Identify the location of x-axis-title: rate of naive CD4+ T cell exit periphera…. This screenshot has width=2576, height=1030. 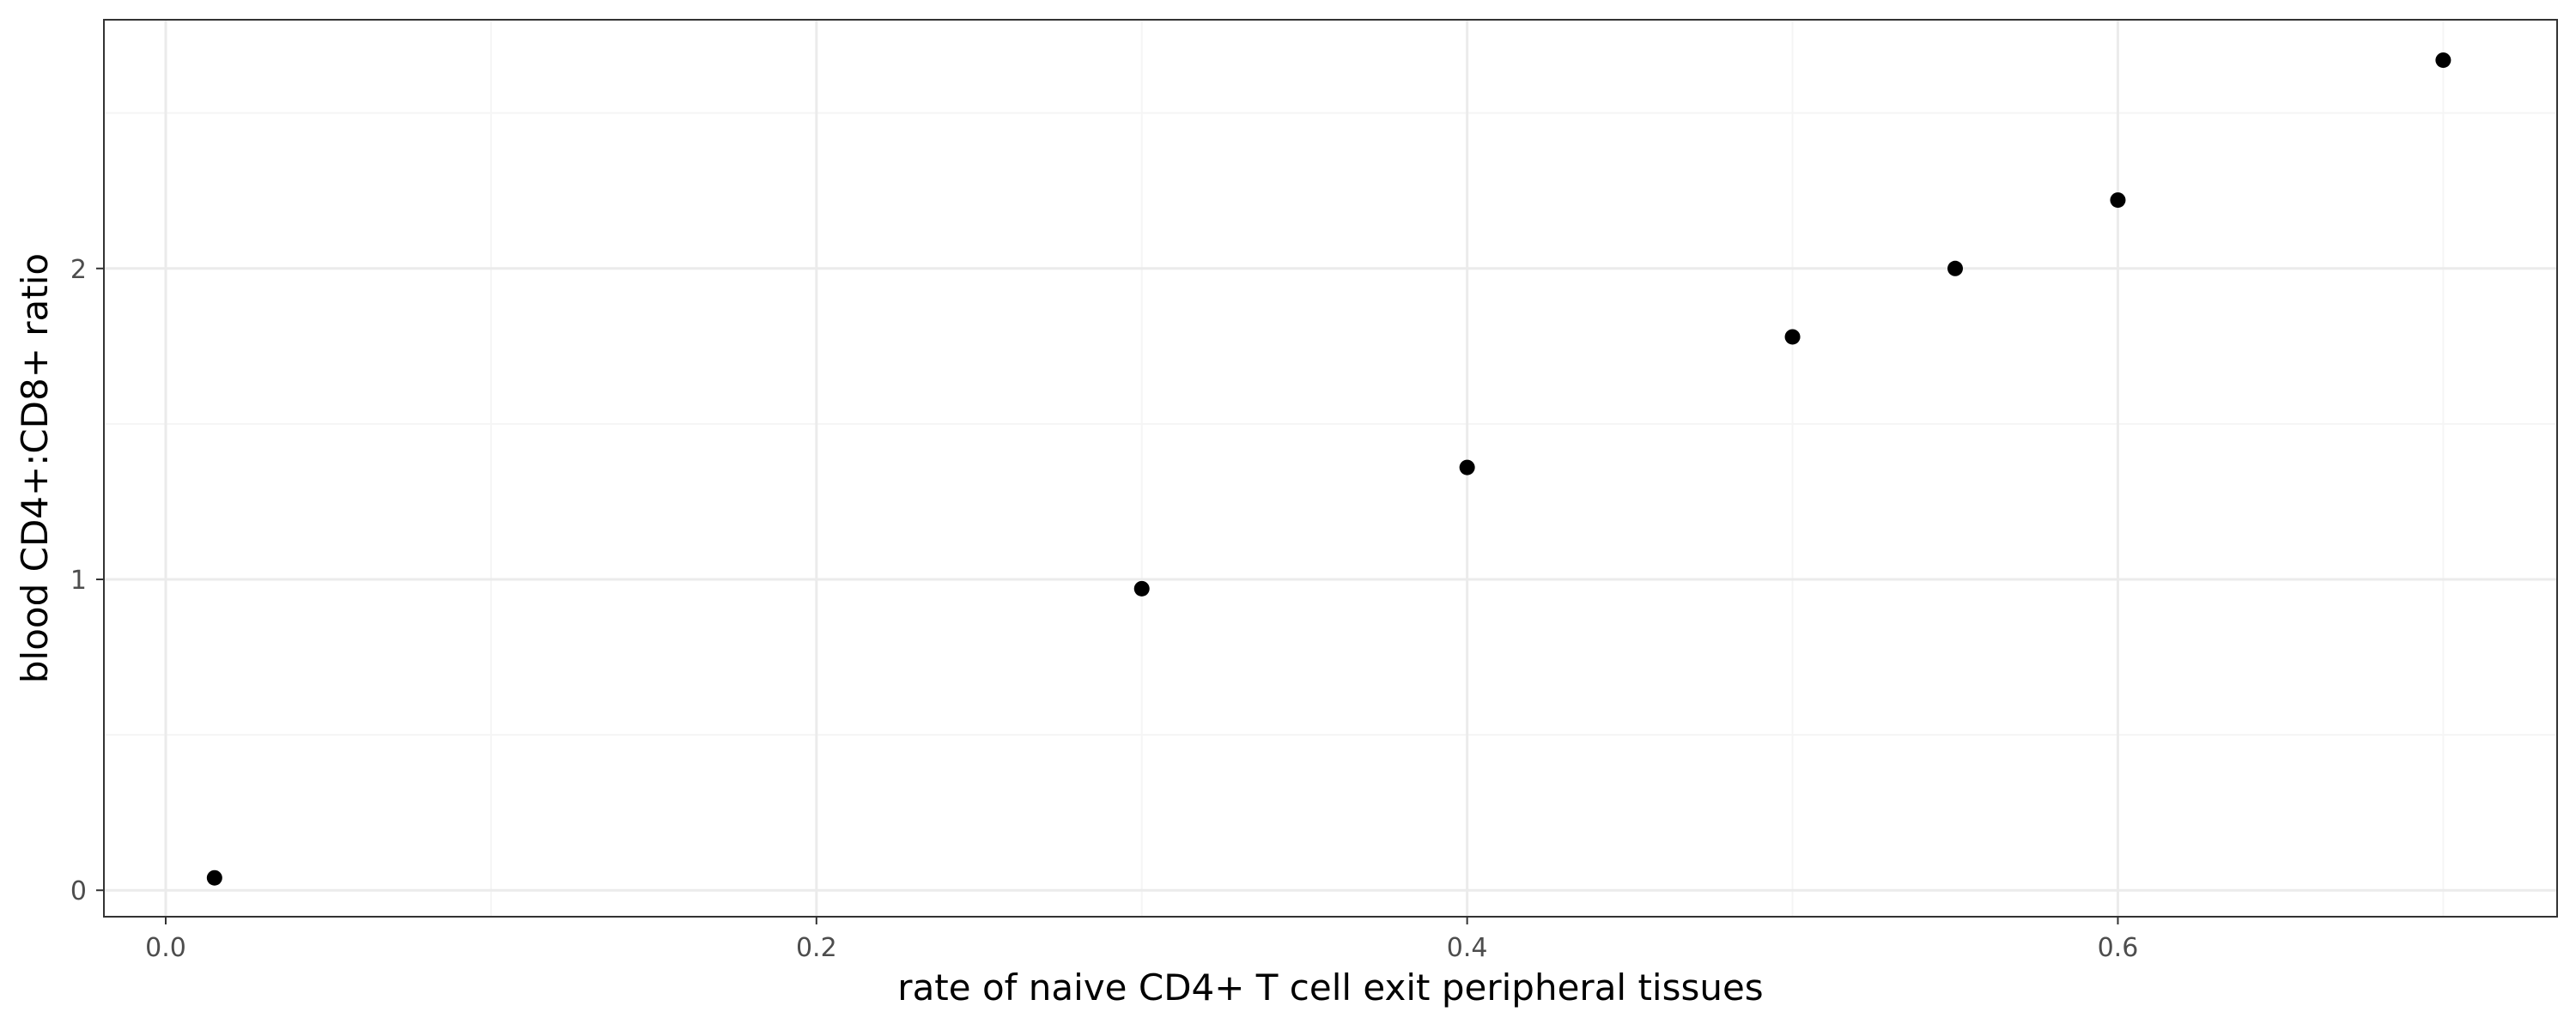
(1330, 987).